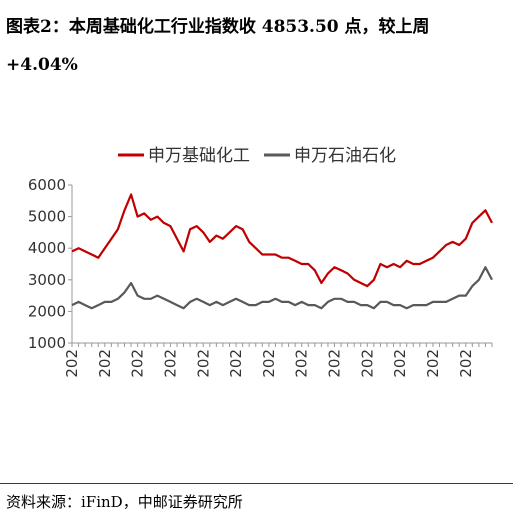  I want to click on legend-label: 申万基础化工, so click(199, 156).